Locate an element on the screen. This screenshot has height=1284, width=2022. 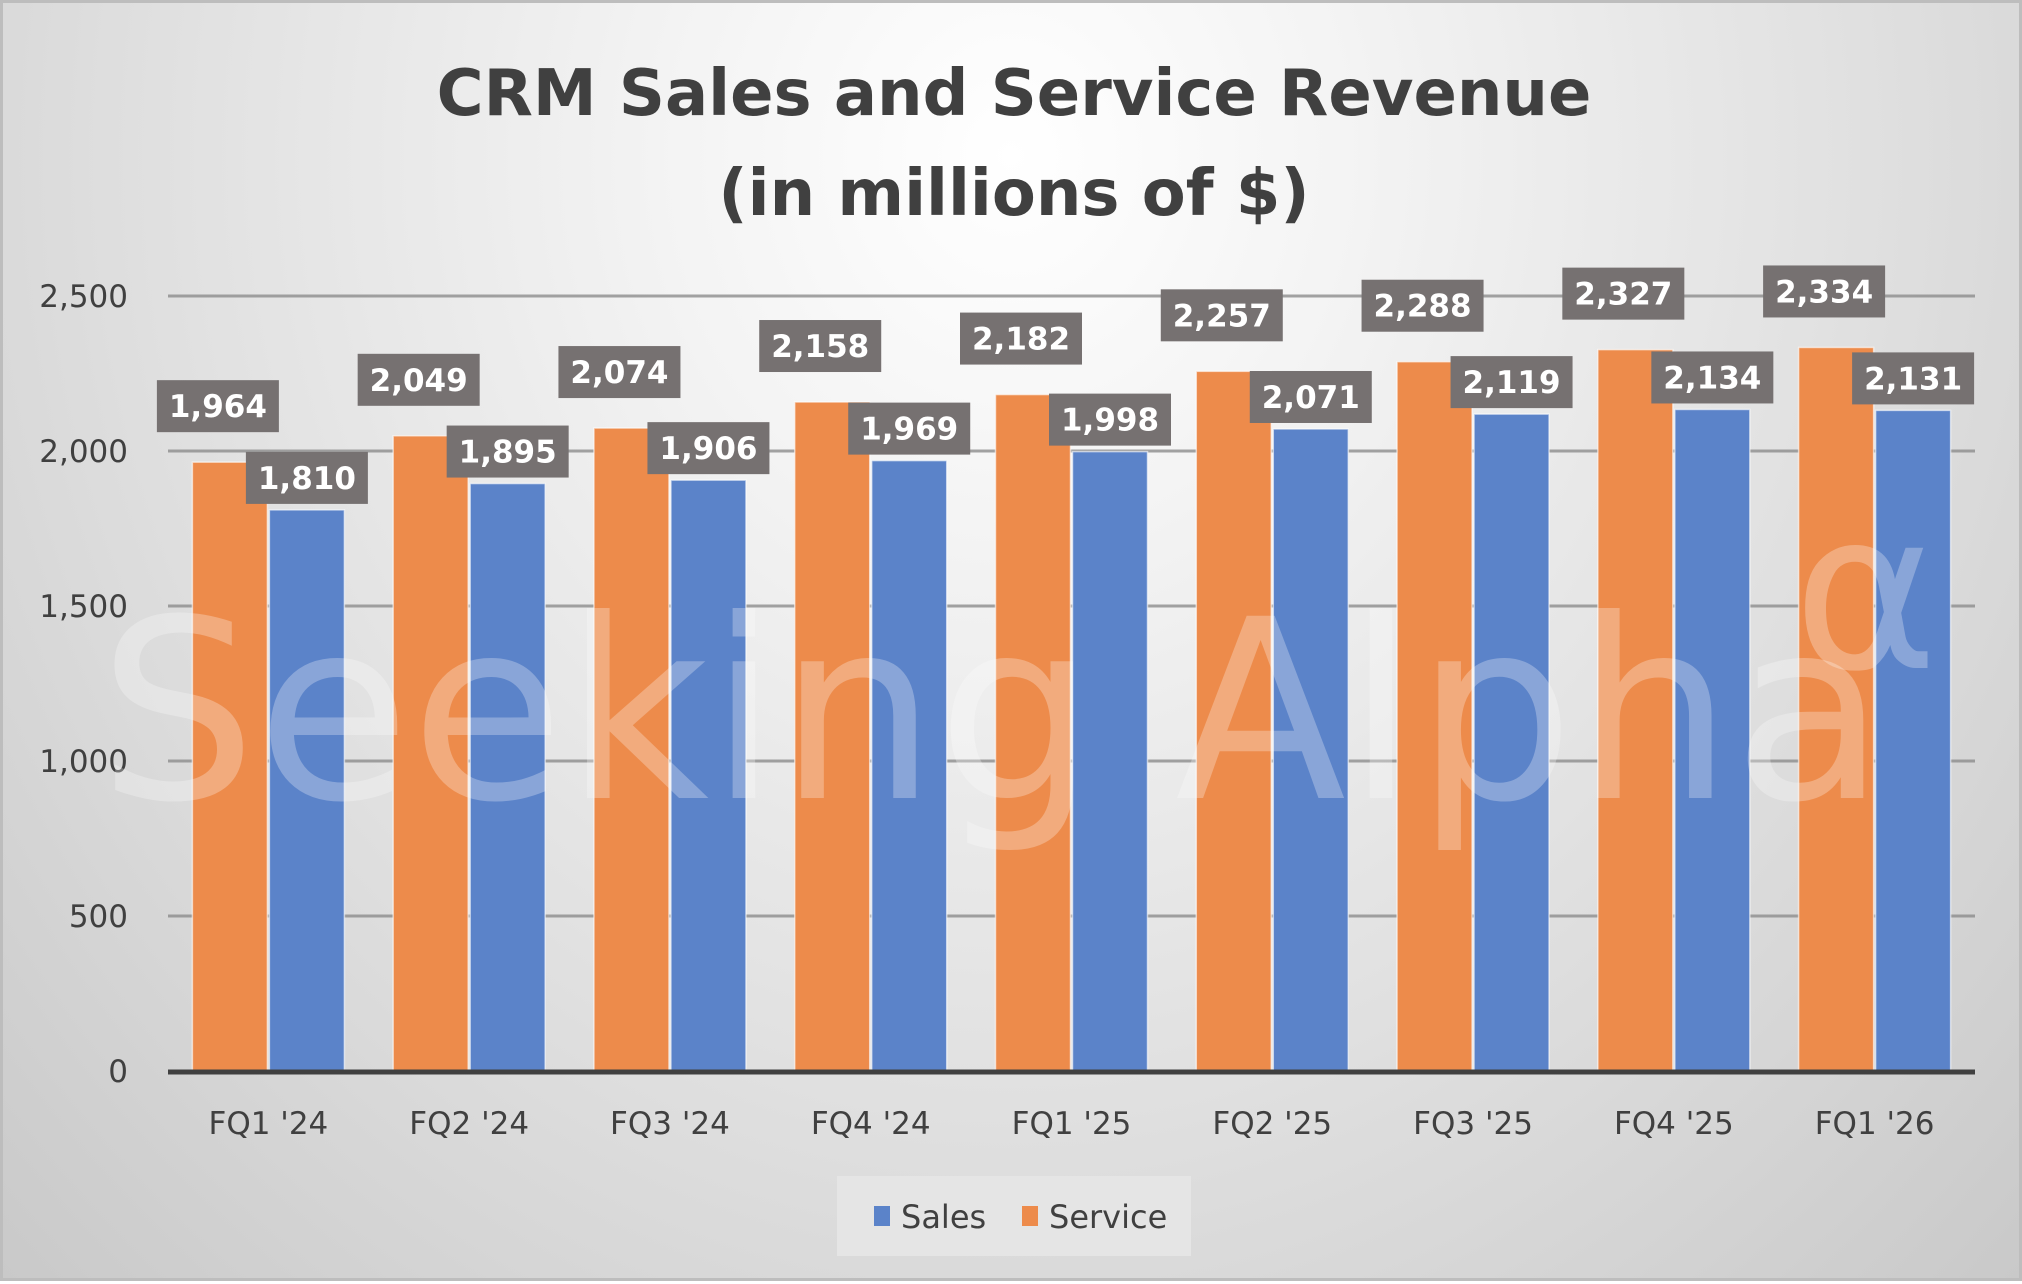
x-tick-label: FQ1 '24 is located at coordinates (268, 1124).